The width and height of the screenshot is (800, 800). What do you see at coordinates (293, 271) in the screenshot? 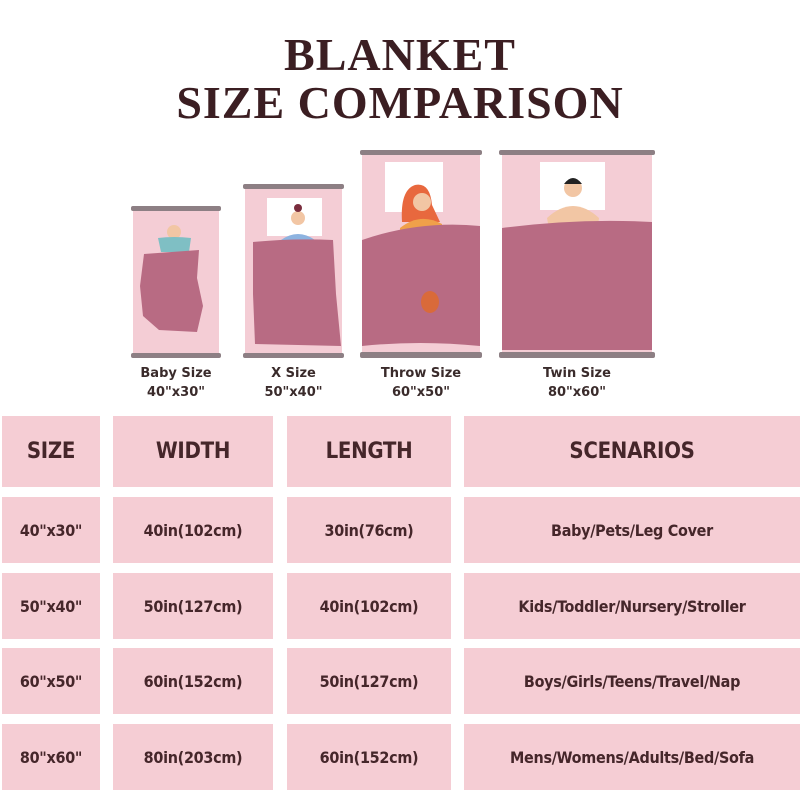
I see `x-size-blanket-illustration` at bounding box center [293, 271].